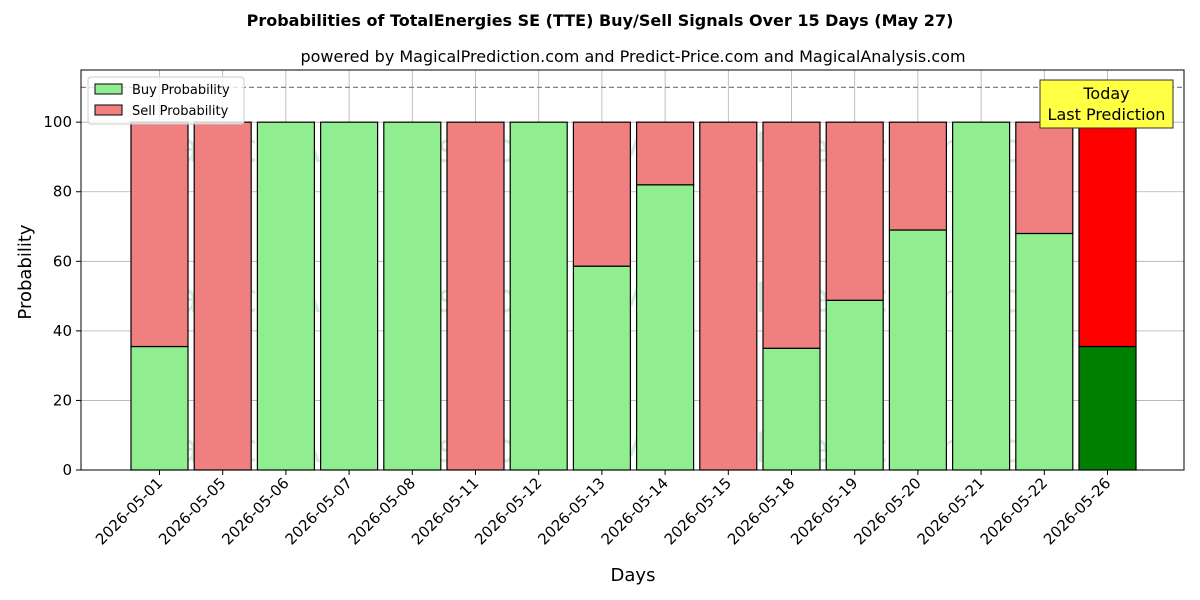  Describe the element at coordinates (824, 511) in the screenshot. I see `x-tick-label: 2026-05-19` at that location.